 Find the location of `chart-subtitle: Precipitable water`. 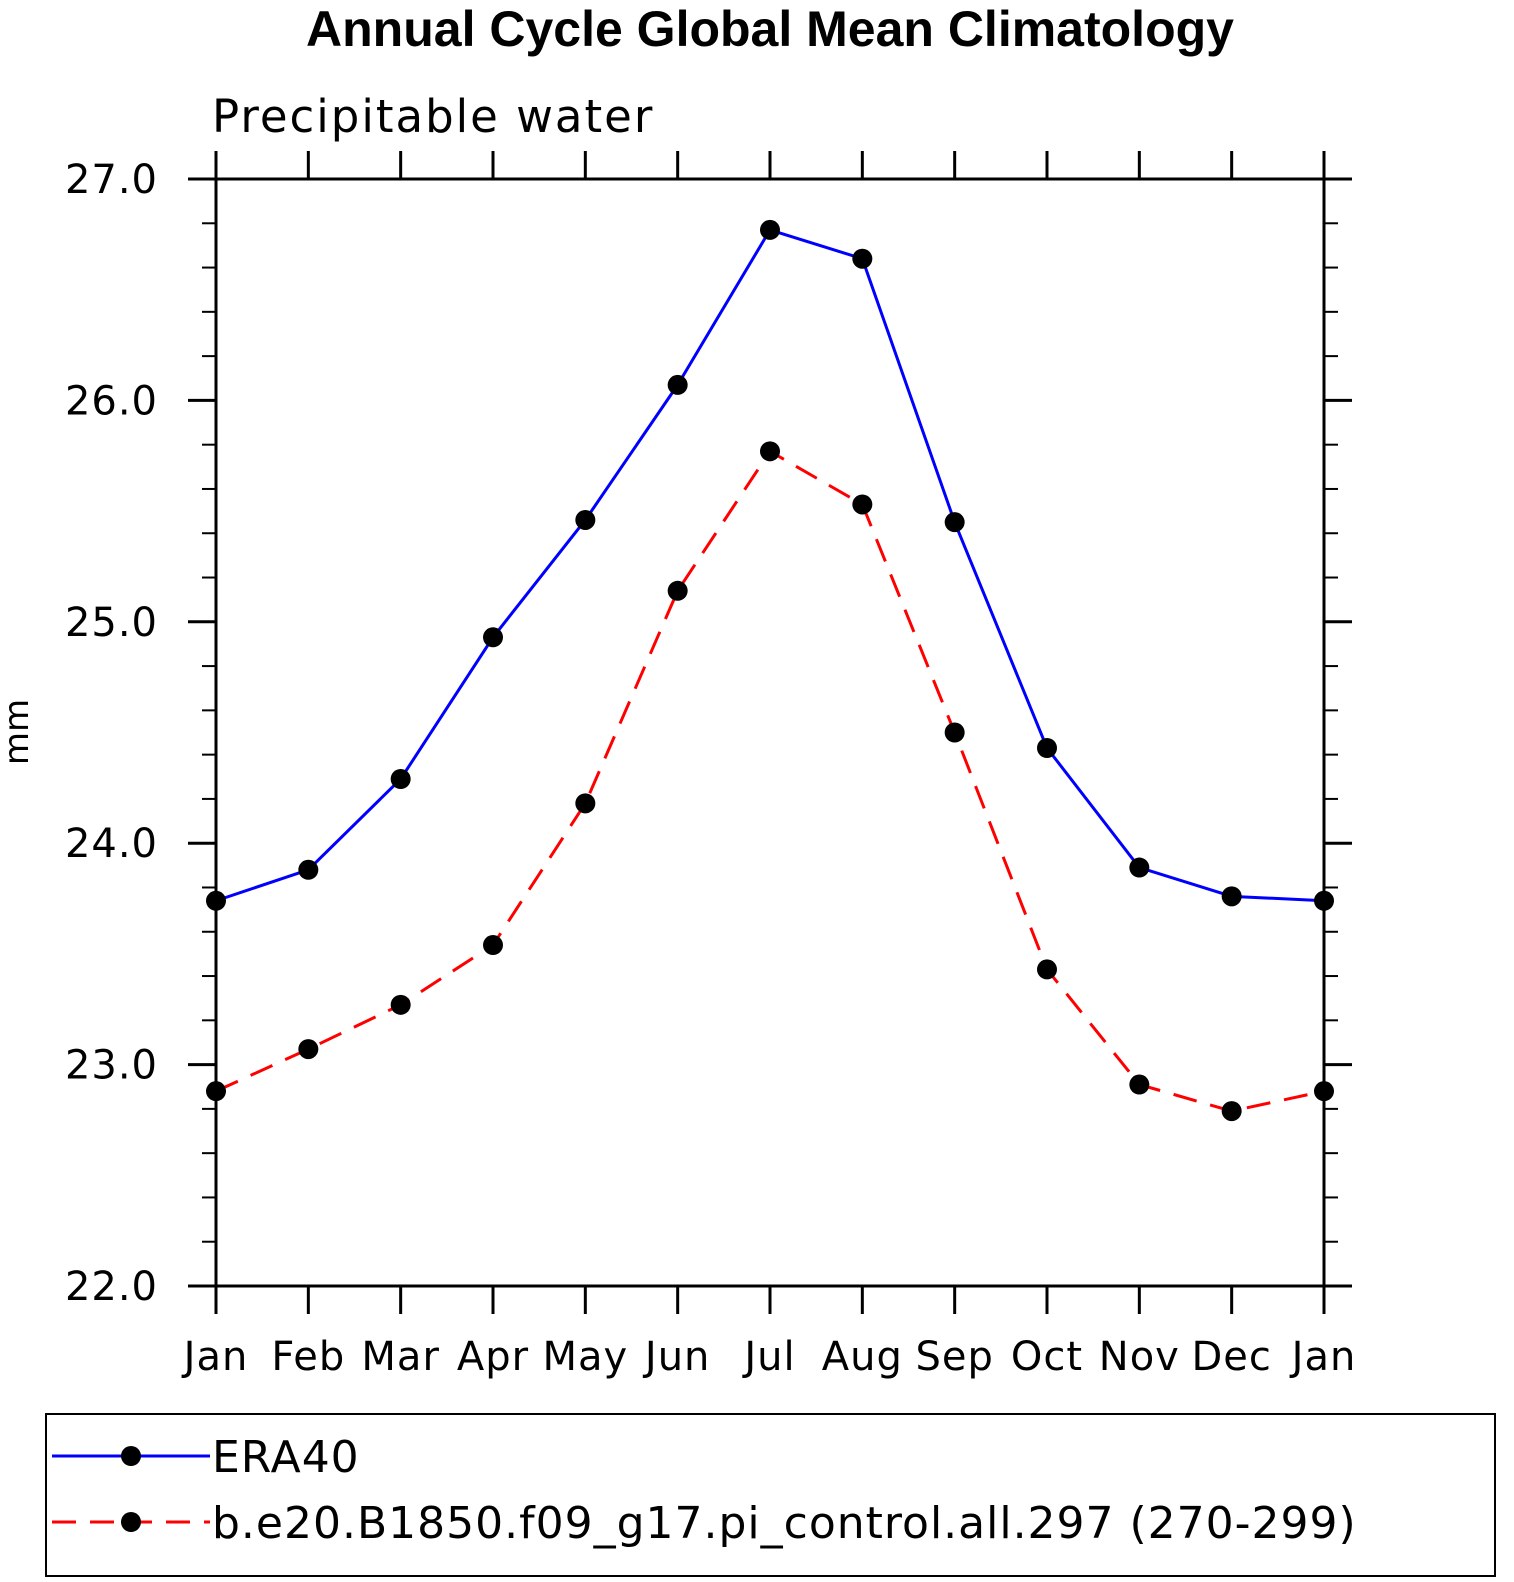

chart-subtitle: Precipitable water is located at coordinates (433, 116).